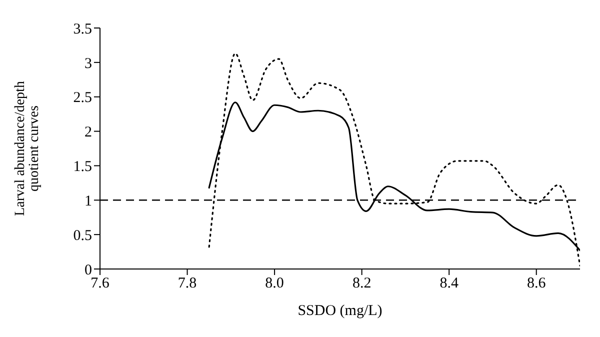 This screenshot has height=337, width=600. What do you see at coordinates (88, 201) in the screenshot?
I see `y-tick-label: 1` at bounding box center [88, 201].